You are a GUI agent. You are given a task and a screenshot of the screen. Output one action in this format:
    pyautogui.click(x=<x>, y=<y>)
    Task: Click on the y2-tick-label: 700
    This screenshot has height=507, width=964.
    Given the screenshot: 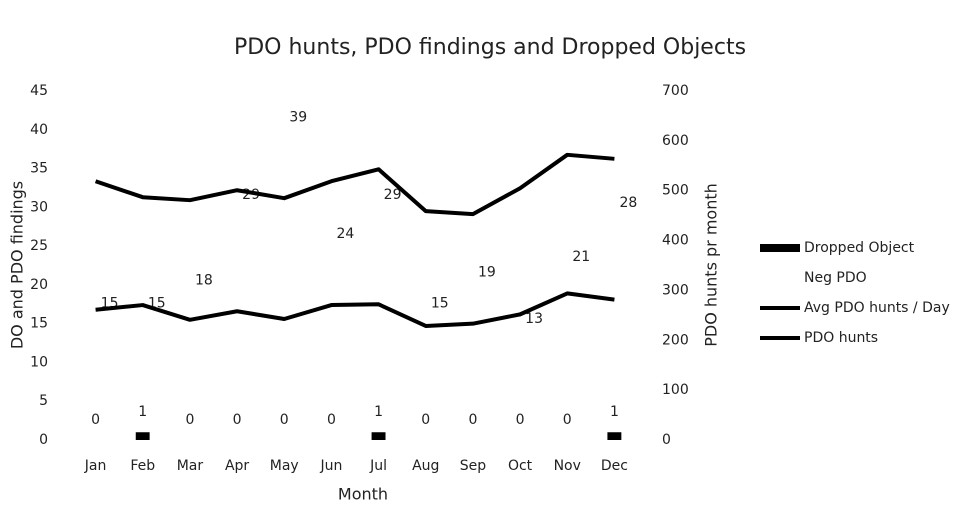 What is the action you would take?
    pyautogui.click(x=675, y=91)
    